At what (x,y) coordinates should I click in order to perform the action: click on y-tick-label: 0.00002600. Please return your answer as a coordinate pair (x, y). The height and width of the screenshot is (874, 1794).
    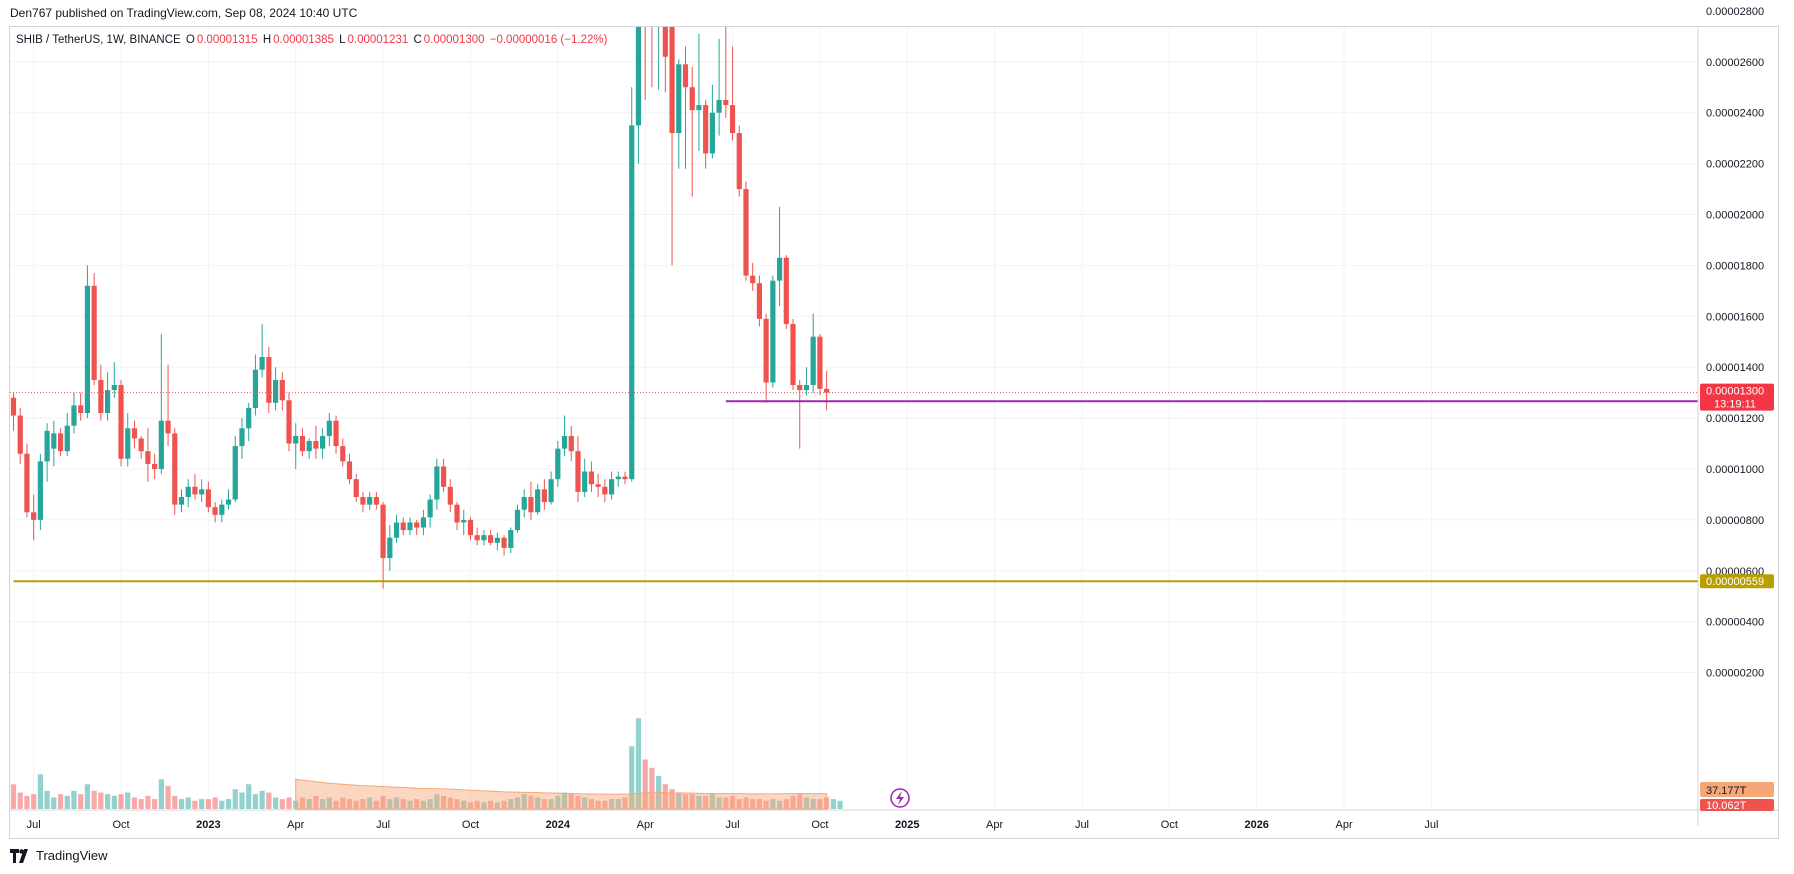
    Looking at the image, I should click on (1735, 63).